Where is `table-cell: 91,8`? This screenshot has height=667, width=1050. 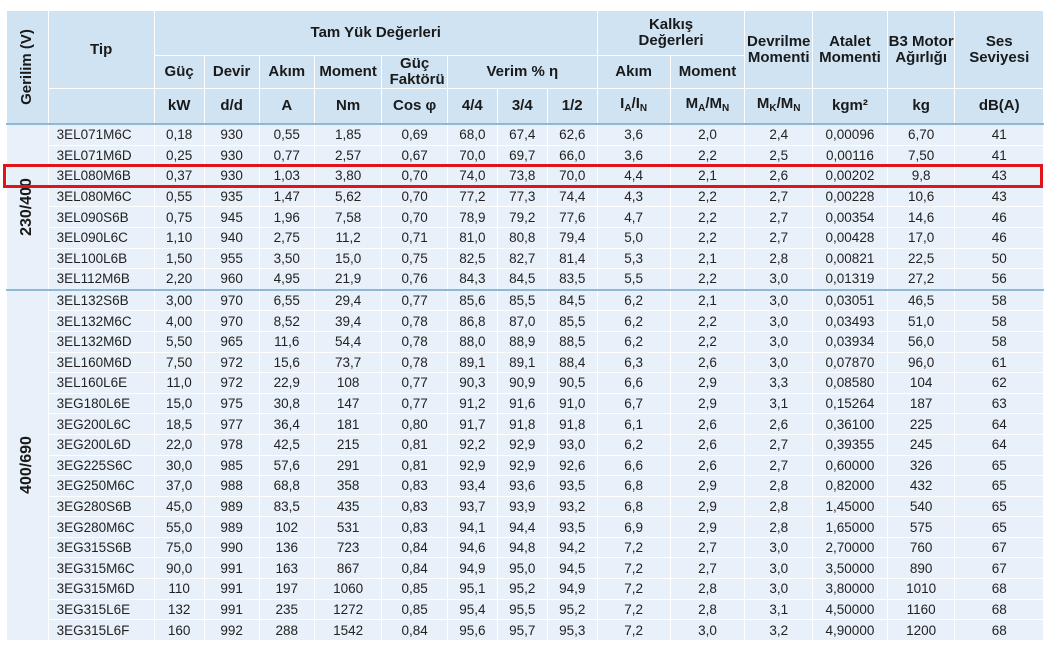 table-cell: 91,8 is located at coordinates (572, 424).